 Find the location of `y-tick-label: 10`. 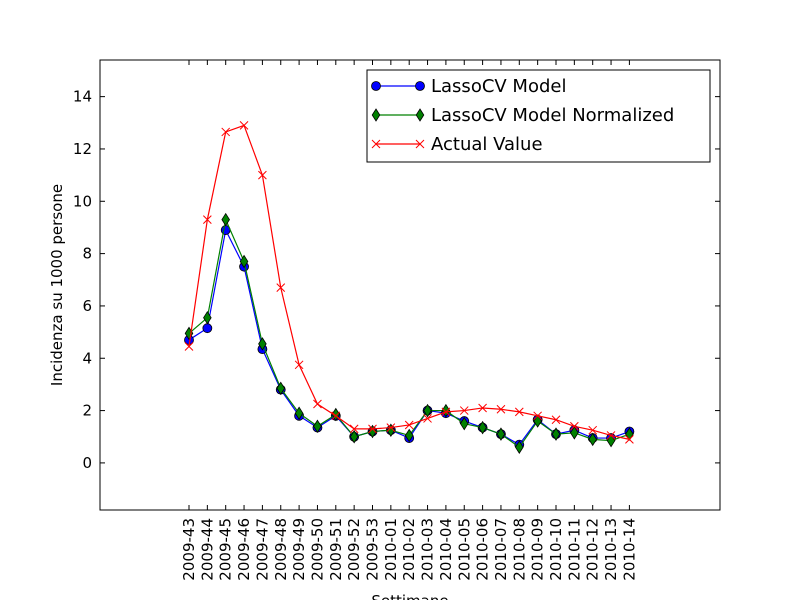

y-tick-label: 10 is located at coordinates (82, 201).